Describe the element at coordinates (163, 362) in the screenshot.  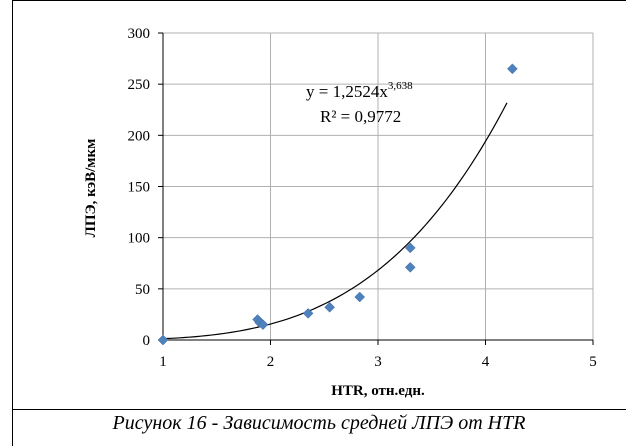
I see `x-tick-label: 1` at that location.